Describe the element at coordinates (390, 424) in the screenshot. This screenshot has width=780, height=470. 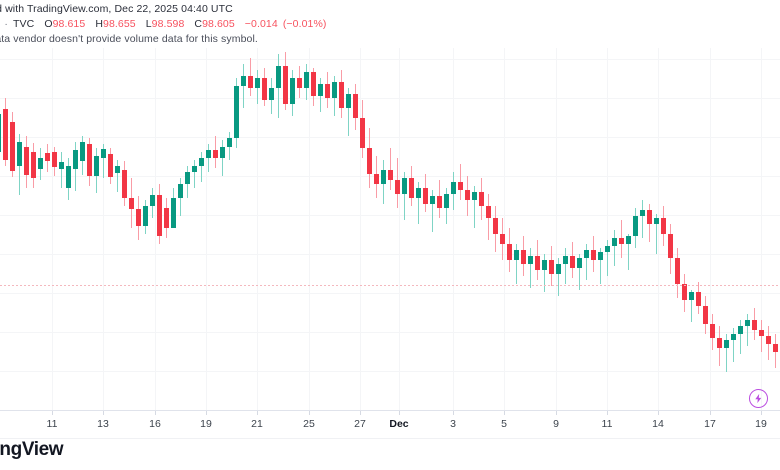
I see `time-axis: 11 13 16 19 21 25 27 Dec 3 5 9 11 14 17 19` at that location.